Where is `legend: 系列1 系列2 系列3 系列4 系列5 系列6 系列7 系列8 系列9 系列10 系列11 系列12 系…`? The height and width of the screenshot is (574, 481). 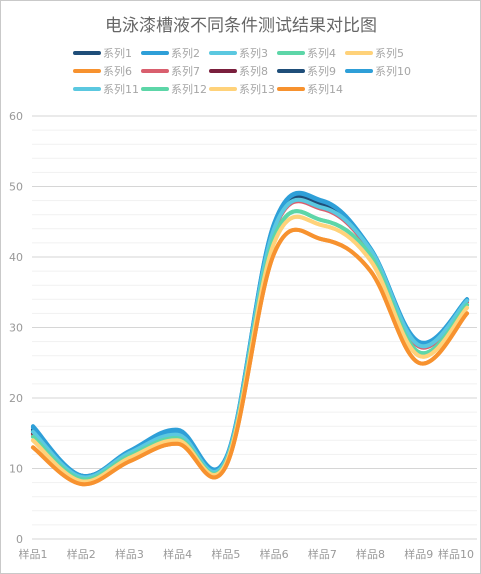 legend: 系列1 系列2 系列3 系列4 系列5 系列6 系列7 系列8 系列9 系列10 系列11 系列12 系… is located at coordinates (242, 71).